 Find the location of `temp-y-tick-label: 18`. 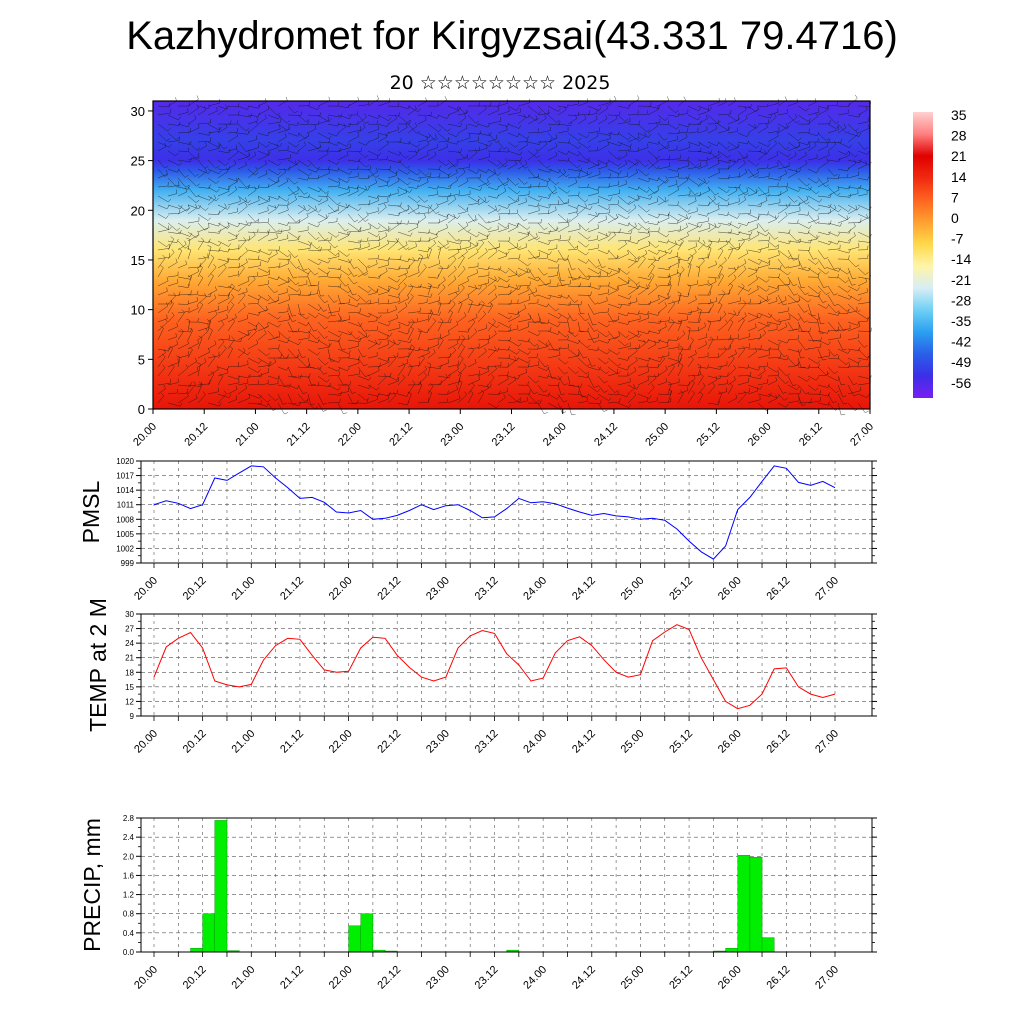

temp-y-tick-label: 18 is located at coordinates (129, 672).